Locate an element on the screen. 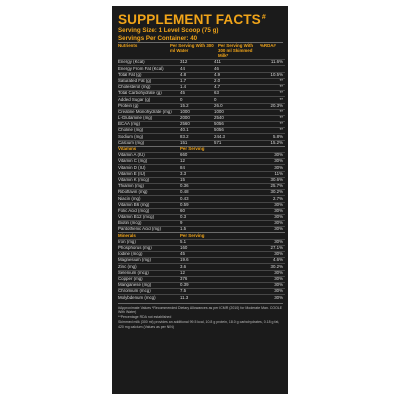  cell-col1: 312 is located at coordinates (197, 62).